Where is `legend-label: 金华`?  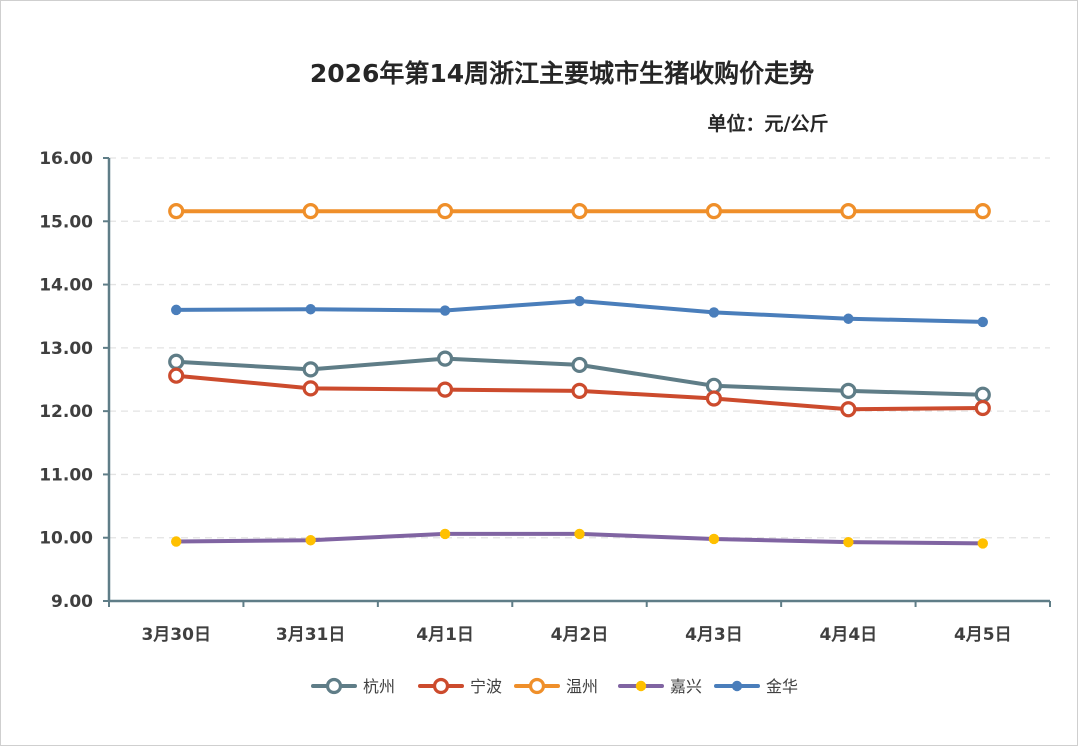 legend-label: 金华 is located at coordinates (782, 686).